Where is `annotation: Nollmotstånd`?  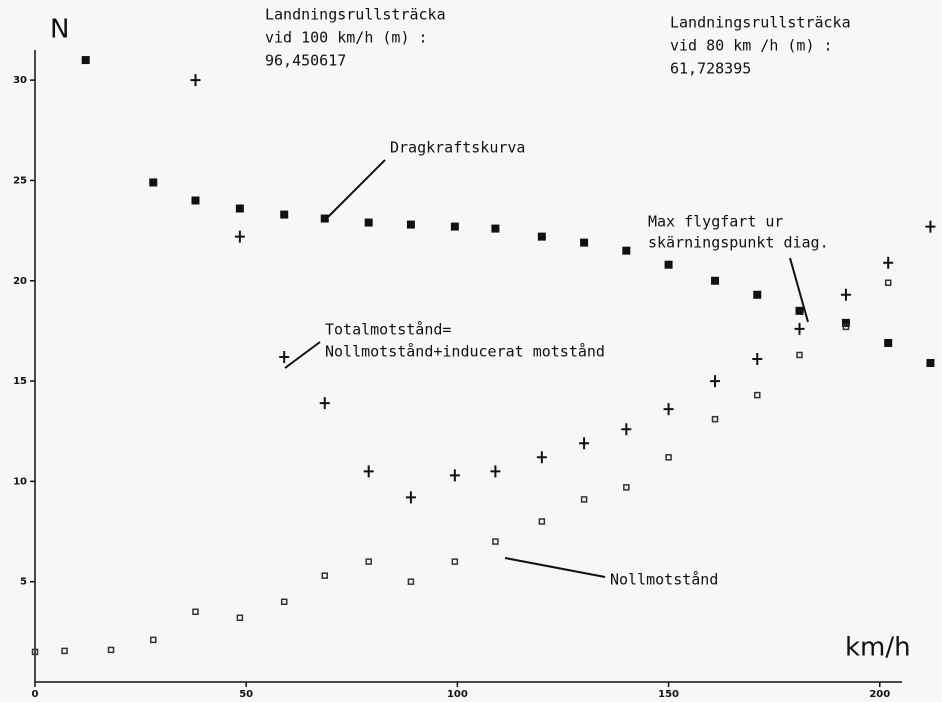
annotation: Nollmotstånd is located at coordinates (664, 580).